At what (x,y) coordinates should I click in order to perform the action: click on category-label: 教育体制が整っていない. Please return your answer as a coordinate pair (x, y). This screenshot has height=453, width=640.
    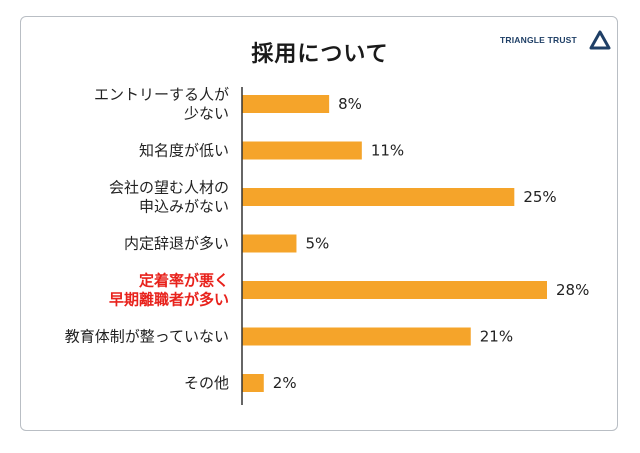
    Looking at the image, I should click on (147, 337).